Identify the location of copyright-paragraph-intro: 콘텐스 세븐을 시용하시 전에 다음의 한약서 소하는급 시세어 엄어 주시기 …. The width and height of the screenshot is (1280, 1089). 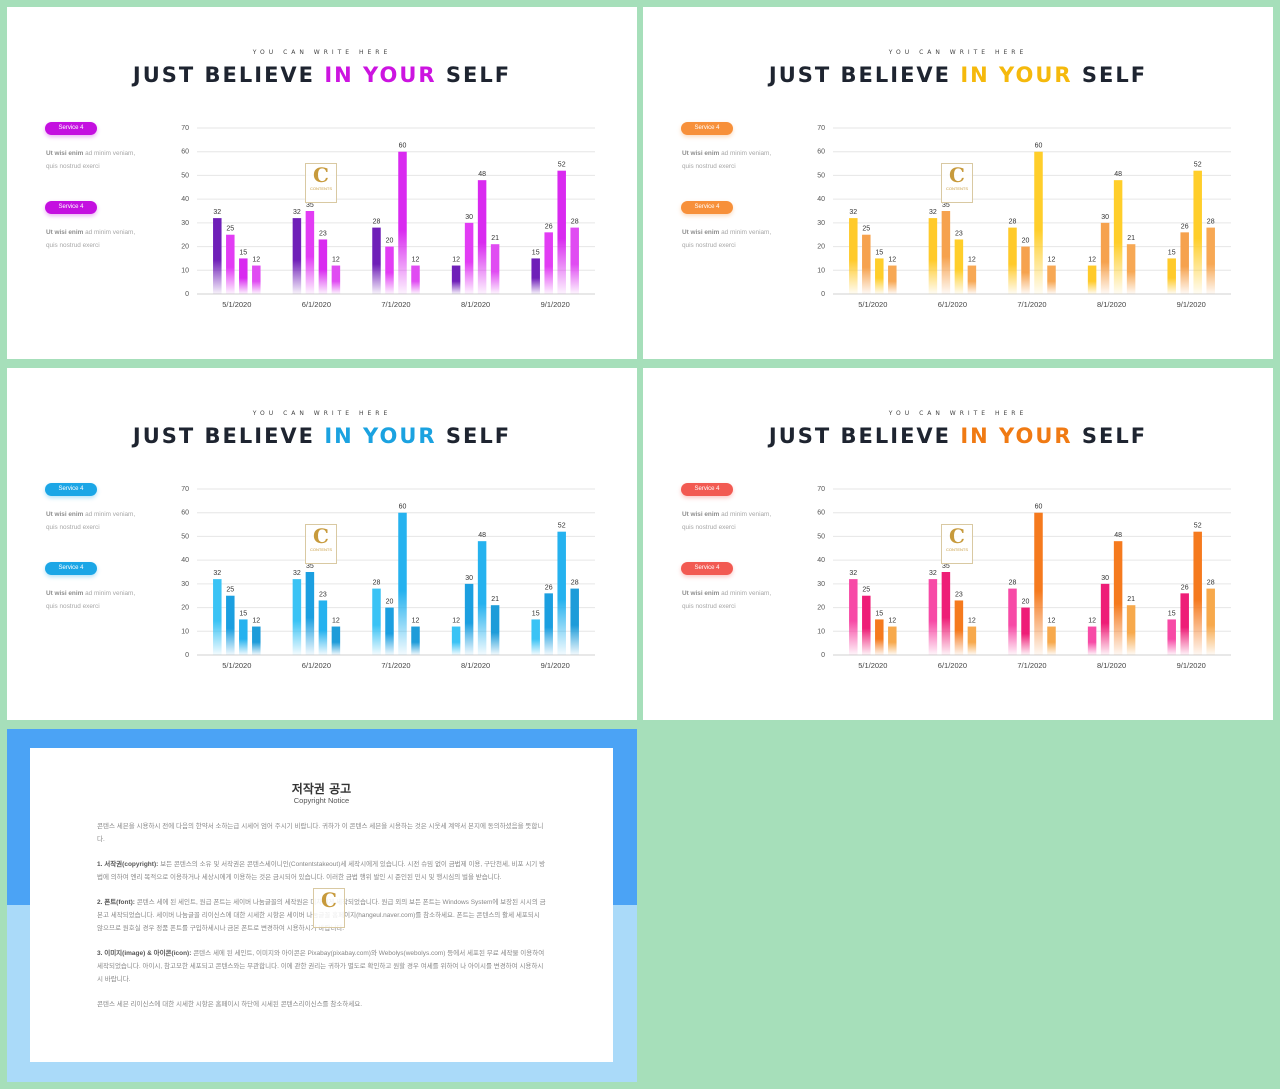
(320, 833).